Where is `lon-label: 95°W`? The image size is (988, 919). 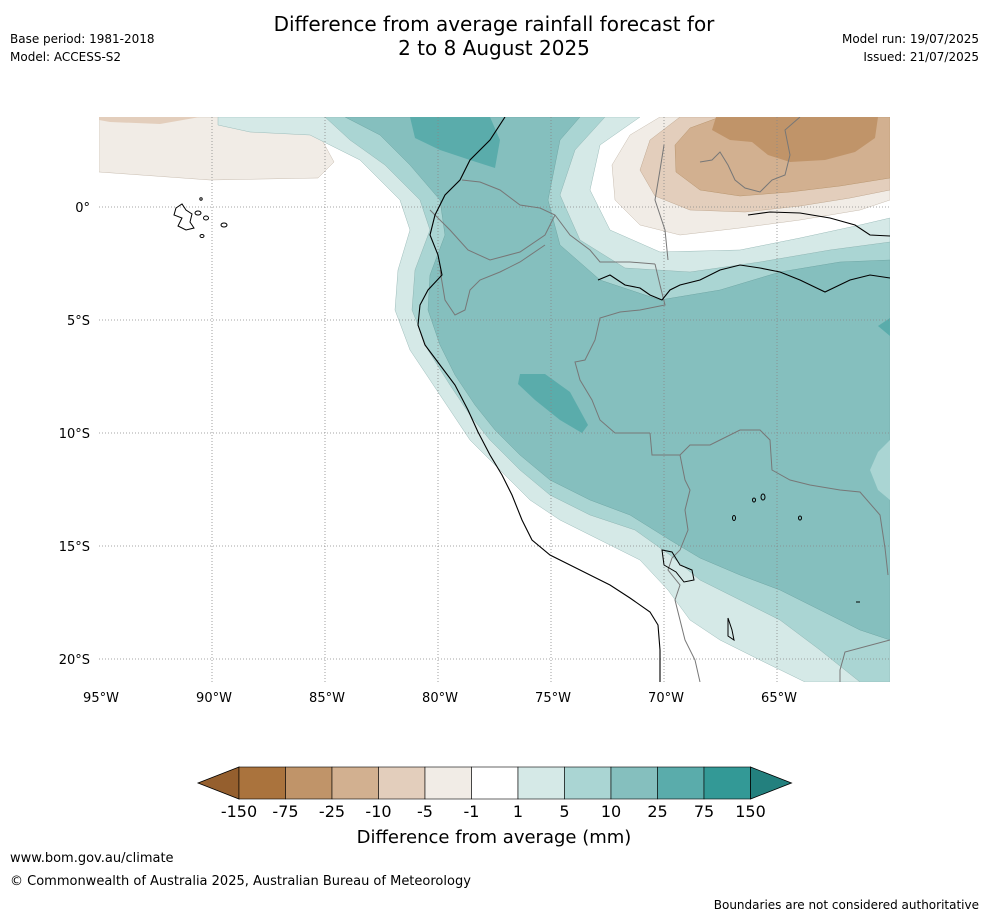 lon-label: 95°W is located at coordinates (101, 698).